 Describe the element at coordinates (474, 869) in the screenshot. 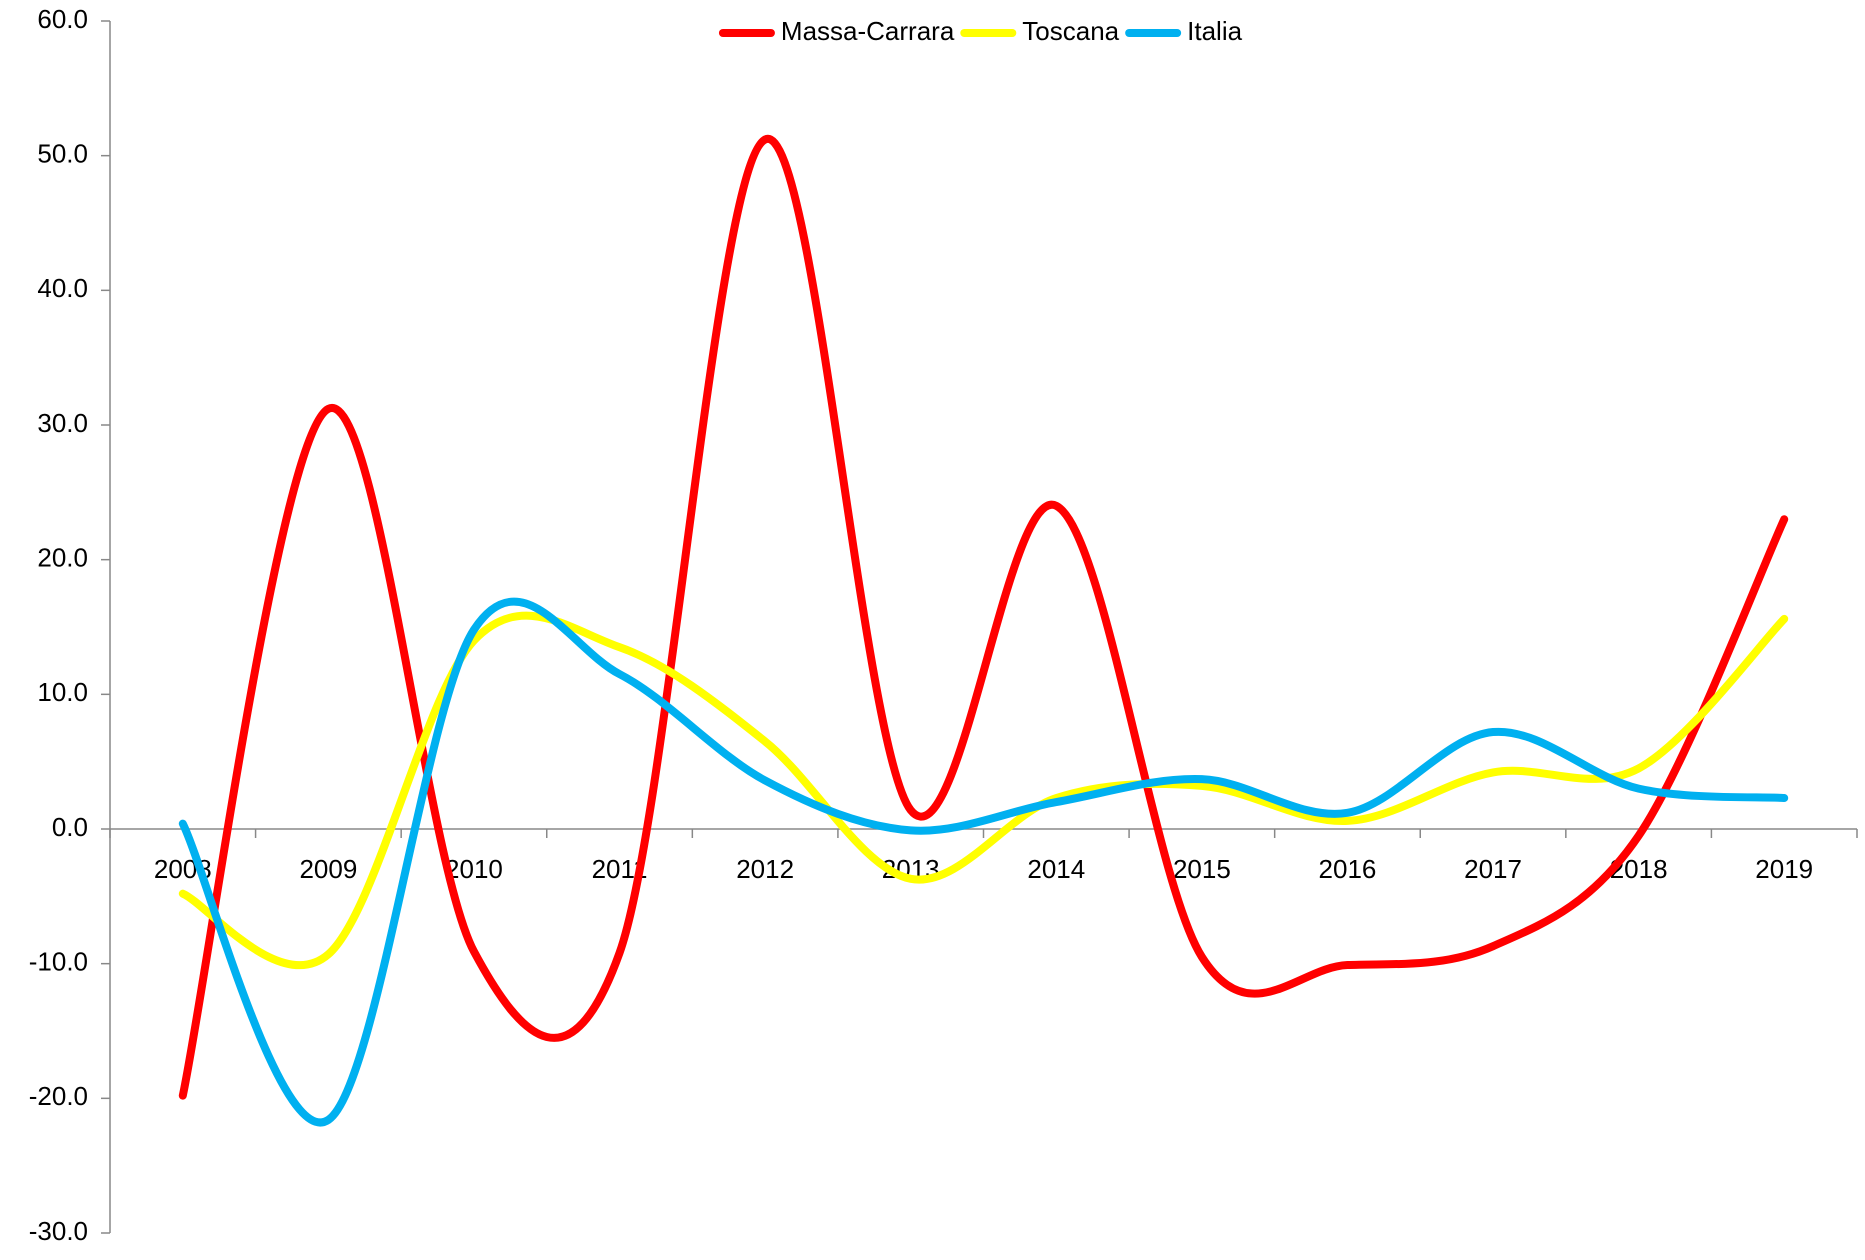

I see `x-tick-label: 2010` at that location.